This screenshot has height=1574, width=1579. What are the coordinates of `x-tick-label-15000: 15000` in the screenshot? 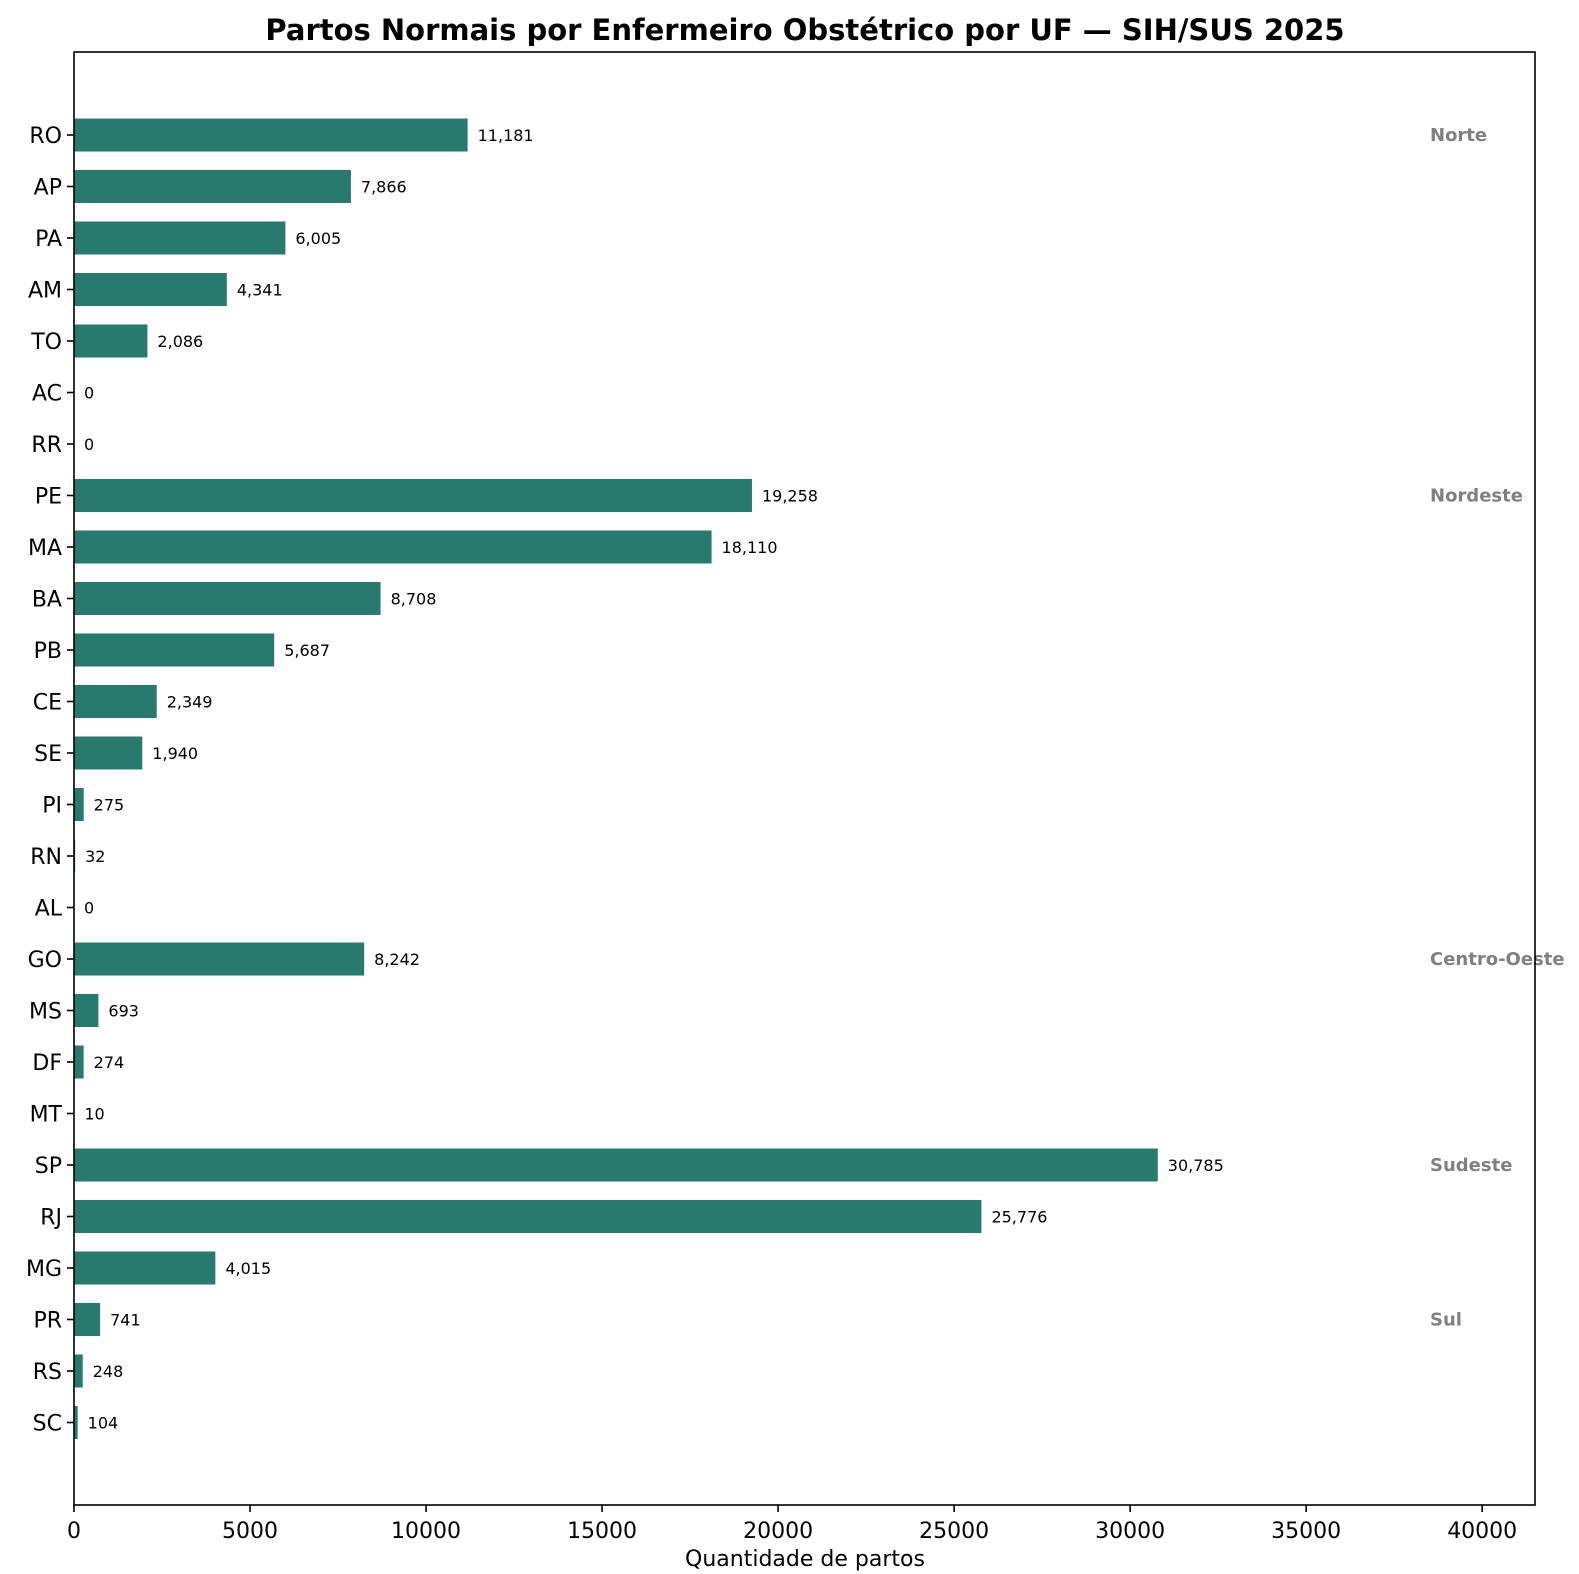 It's located at (602, 1531).